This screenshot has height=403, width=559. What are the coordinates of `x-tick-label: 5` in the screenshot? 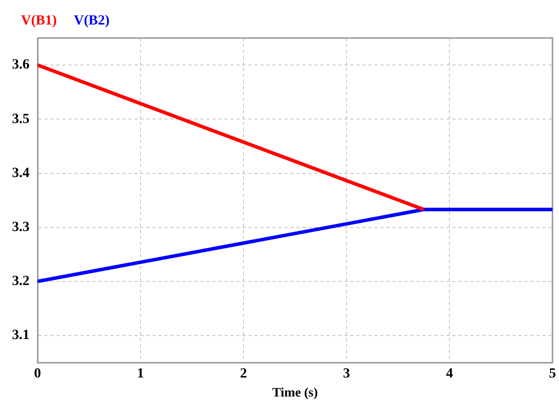 It's located at (552, 374).